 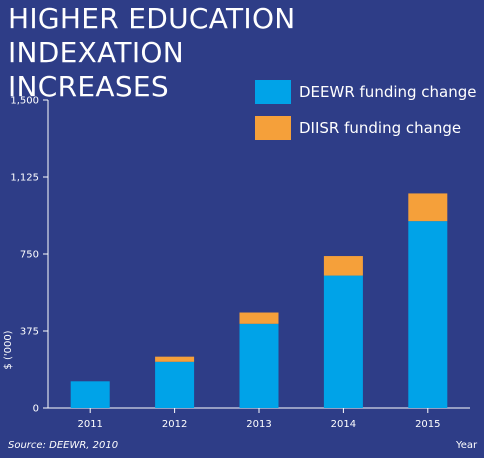 What do you see at coordinates (258, 424) in the screenshot?
I see `x-tick-label: 2013` at bounding box center [258, 424].